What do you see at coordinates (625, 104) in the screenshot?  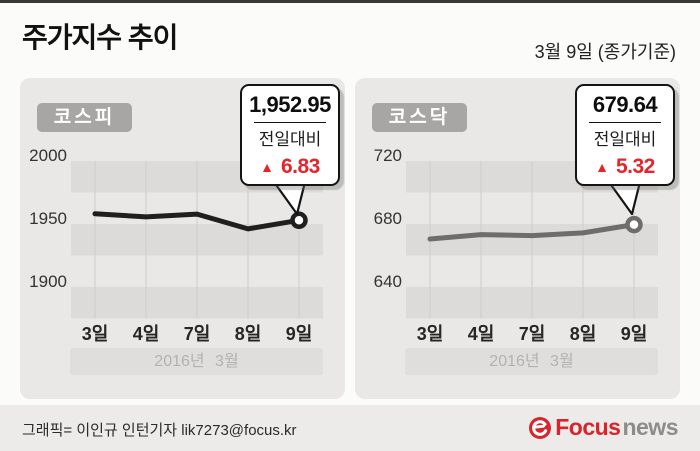 I see `kosdaq-close-value: 679.64` at bounding box center [625, 104].